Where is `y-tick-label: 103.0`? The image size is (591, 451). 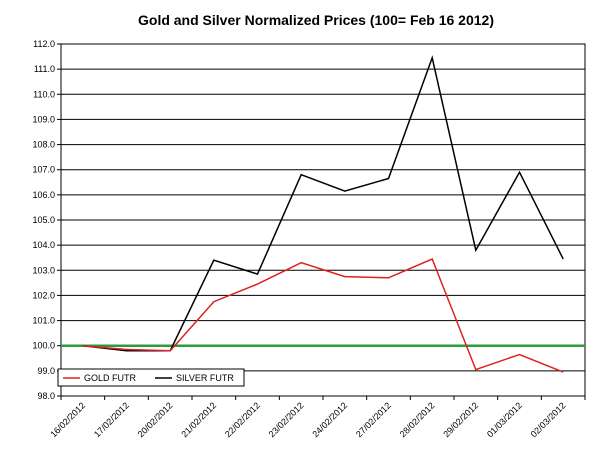
y-tick-label: 103.0 is located at coordinates (43, 270).